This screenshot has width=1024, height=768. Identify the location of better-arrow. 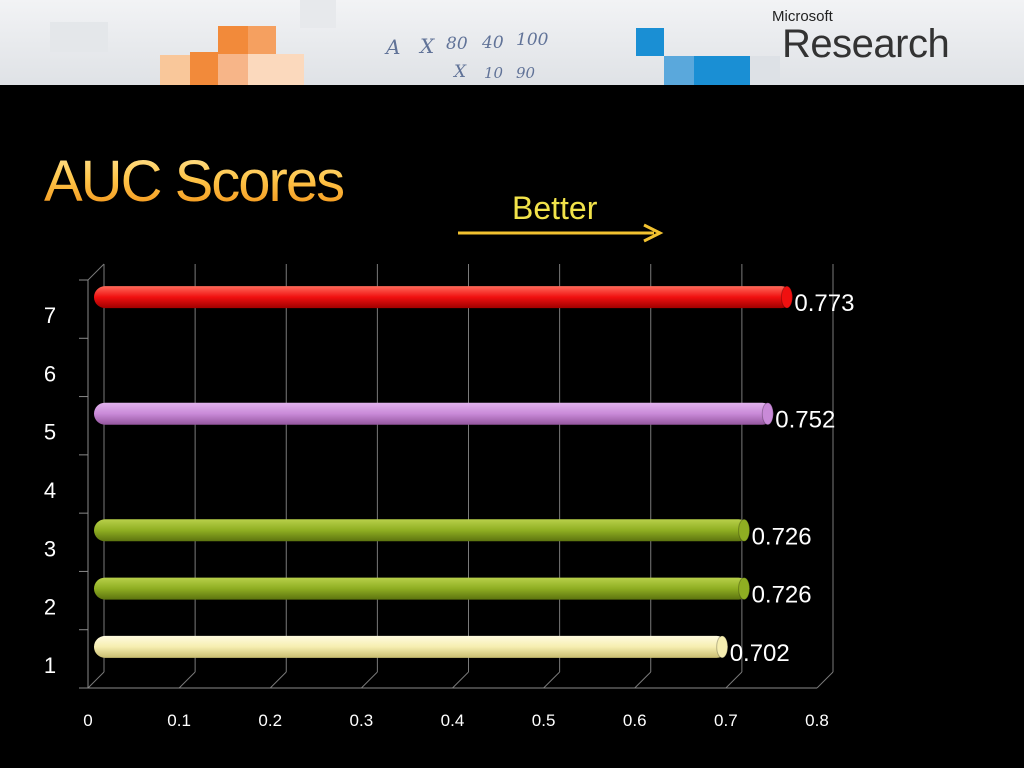
(561, 233).